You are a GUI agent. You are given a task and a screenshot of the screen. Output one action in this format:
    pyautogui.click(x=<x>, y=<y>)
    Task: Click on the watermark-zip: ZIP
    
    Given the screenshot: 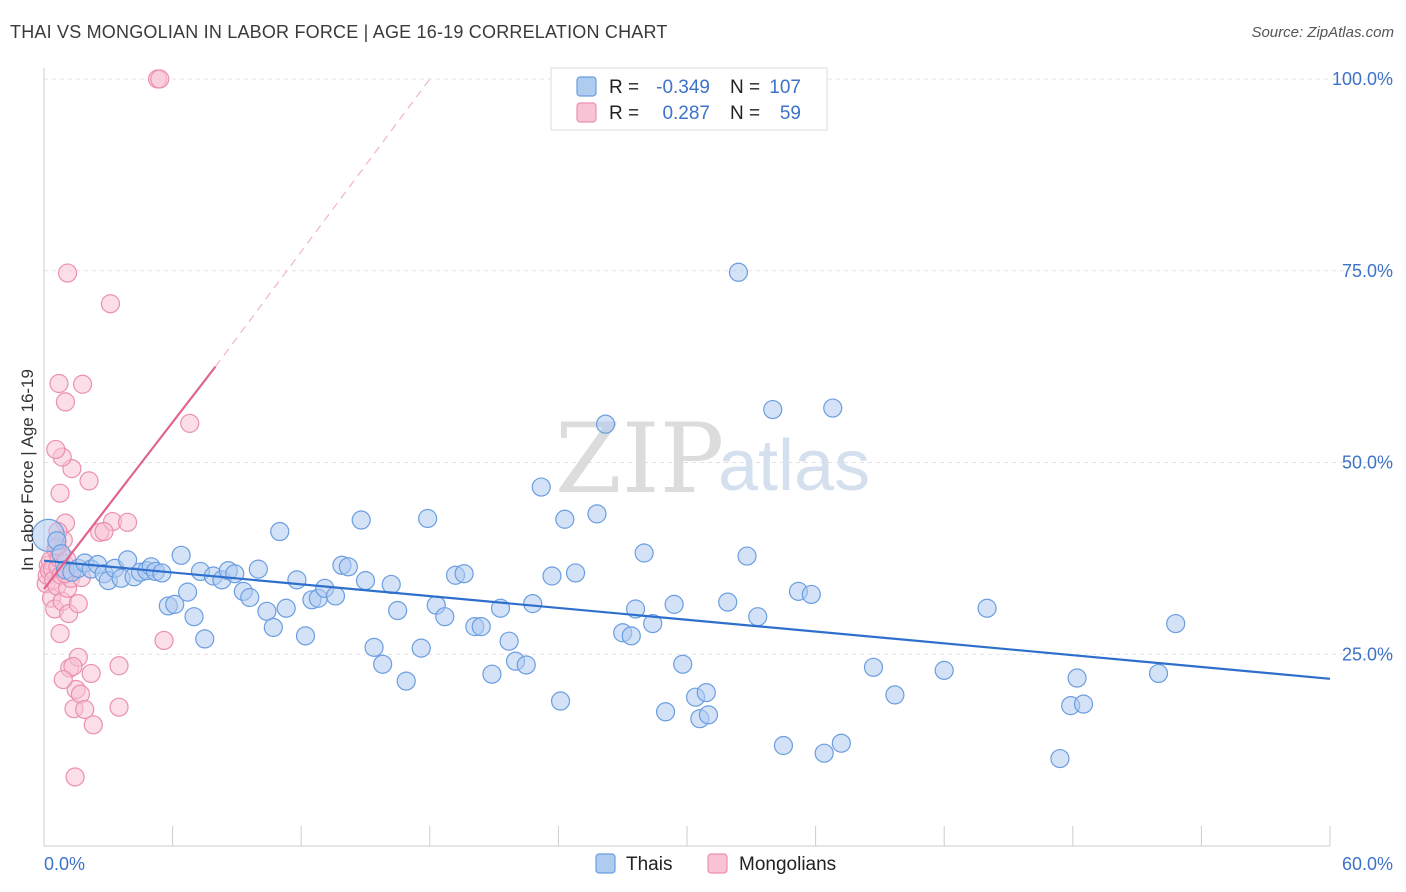 What is the action you would take?
    pyautogui.click(x=639, y=459)
    